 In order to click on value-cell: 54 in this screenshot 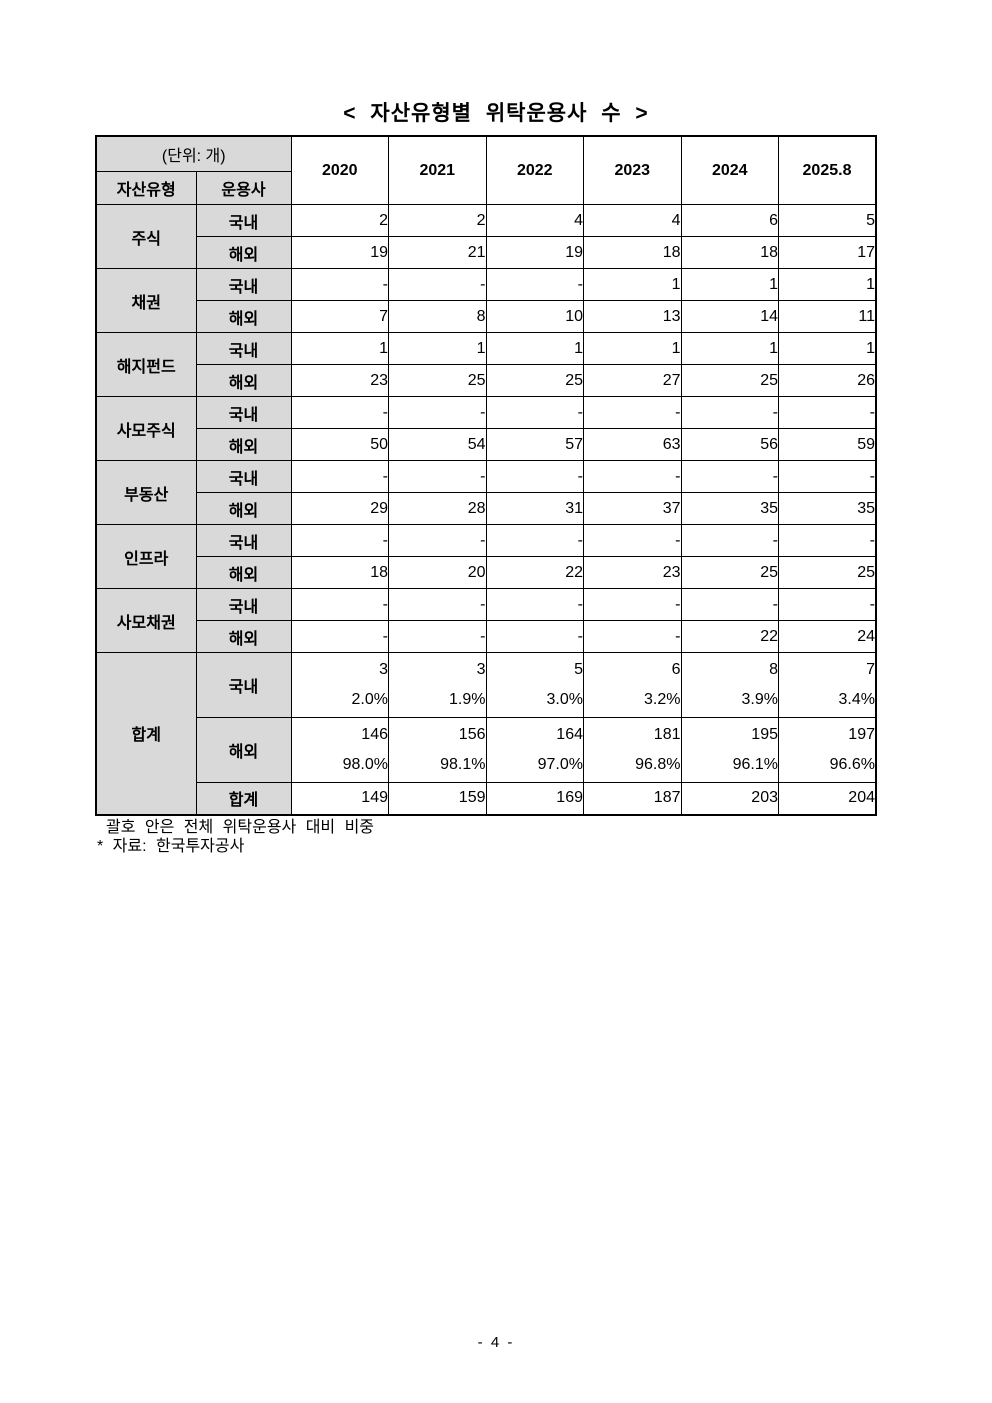, I will do `click(437, 444)`.